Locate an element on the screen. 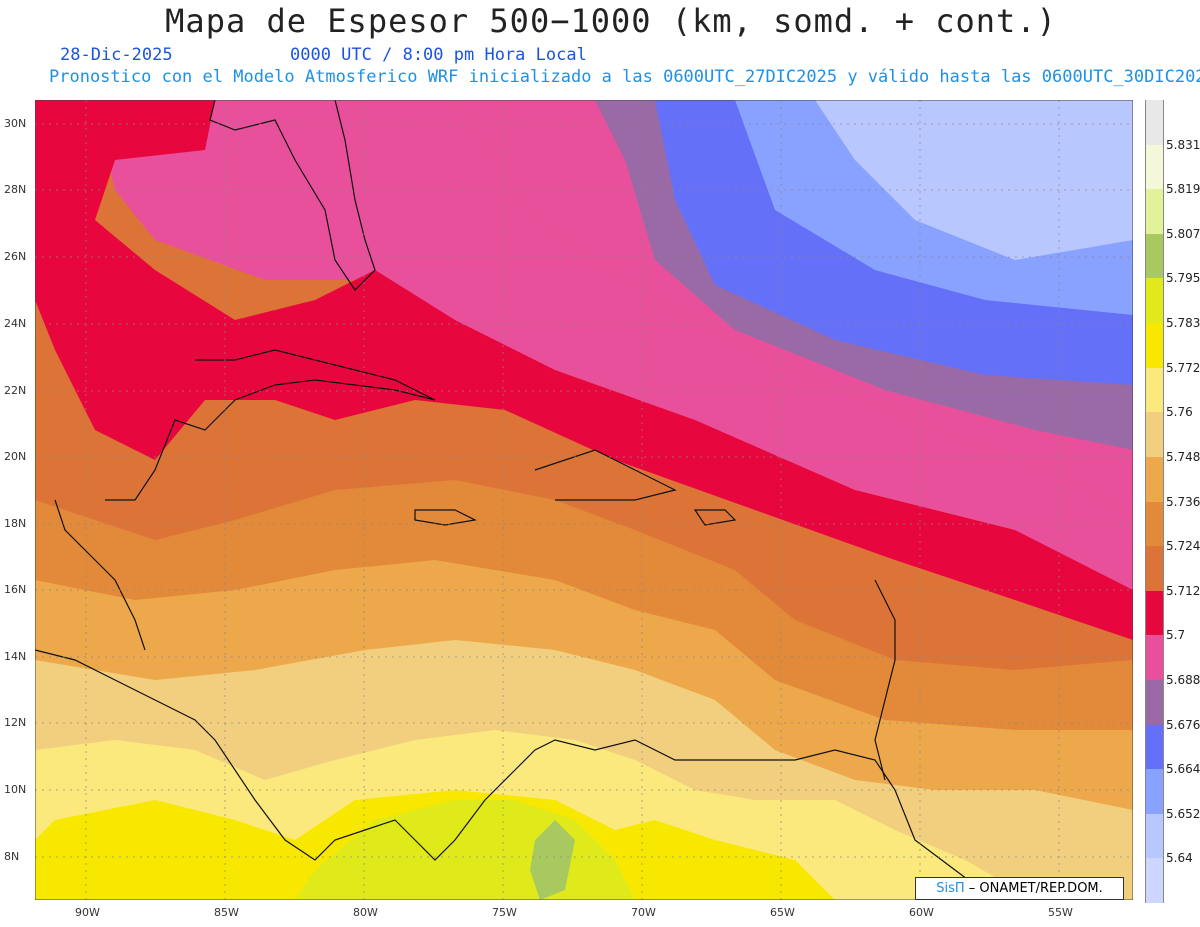 The height and width of the screenshot is (927, 1200). lat-label-26n: 26N is located at coordinates (15, 256).